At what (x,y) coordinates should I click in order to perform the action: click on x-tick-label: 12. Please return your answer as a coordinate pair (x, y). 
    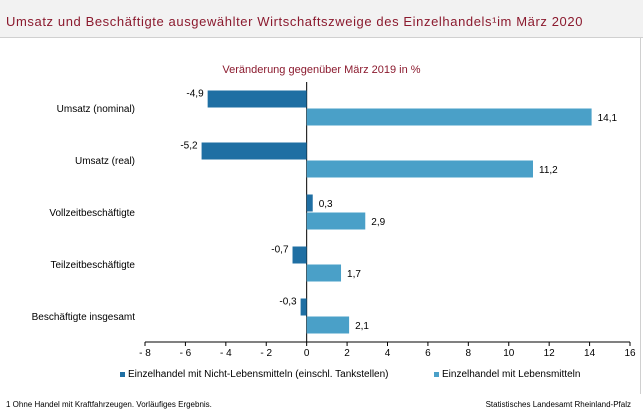
    Looking at the image, I should click on (550, 353).